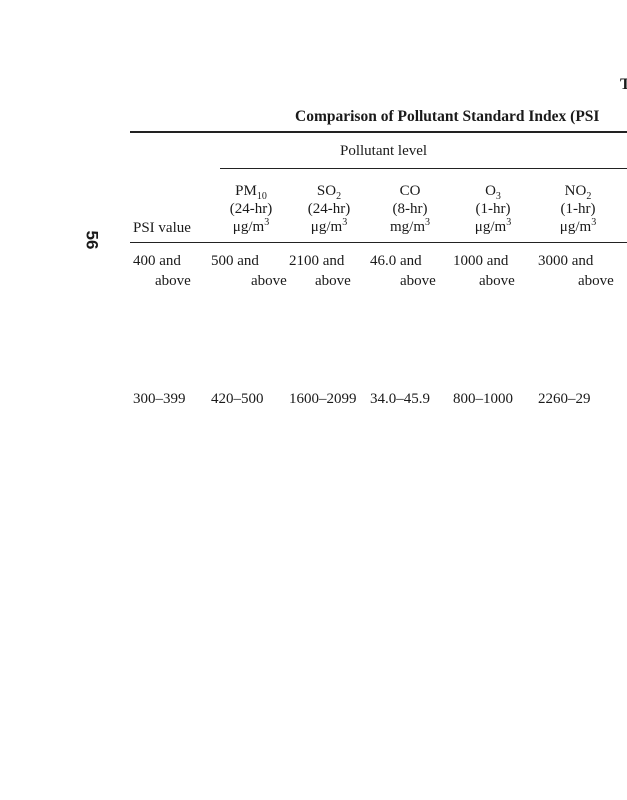  What do you see at coordinates (564, 399) in the screenshot?
I see `table-cell: 2260–29` at bounding box center [564, 399].